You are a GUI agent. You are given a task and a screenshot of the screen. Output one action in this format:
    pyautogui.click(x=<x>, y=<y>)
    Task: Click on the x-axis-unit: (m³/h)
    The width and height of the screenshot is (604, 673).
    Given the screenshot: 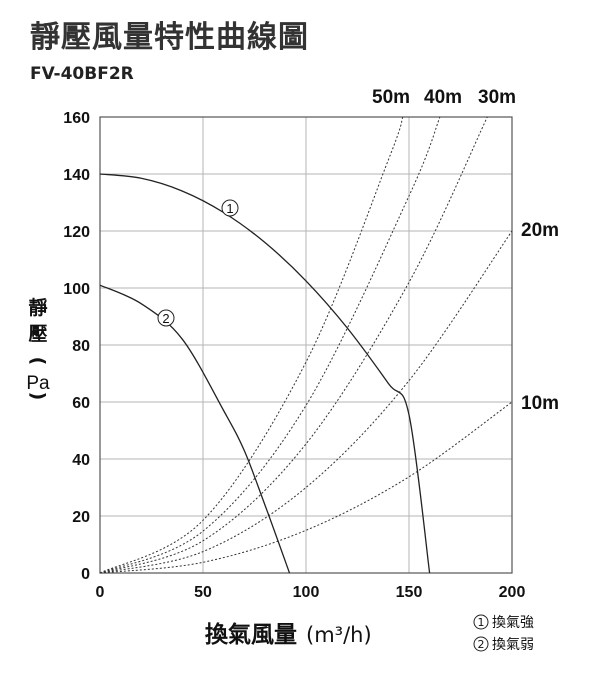 What is the action you would take?
    pyautogui.click(x=339, y=635)
    